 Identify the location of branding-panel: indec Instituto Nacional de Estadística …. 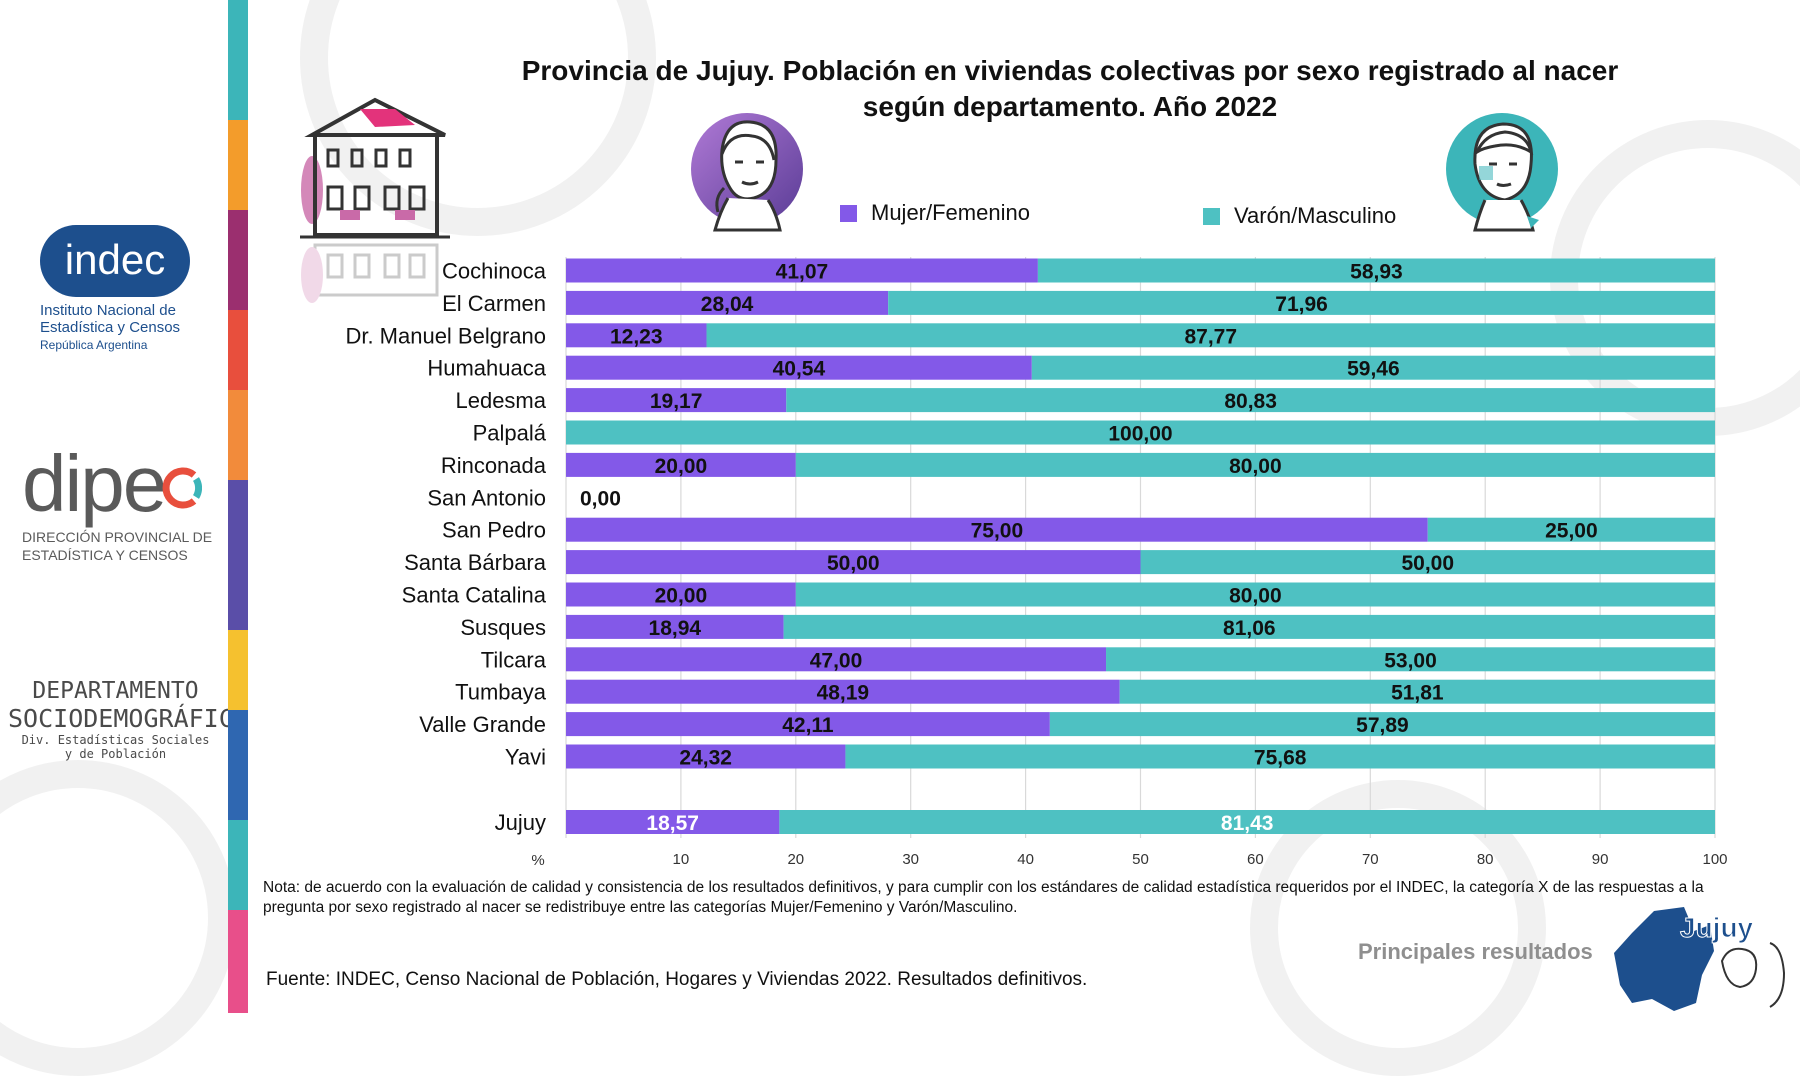
(124, 506).